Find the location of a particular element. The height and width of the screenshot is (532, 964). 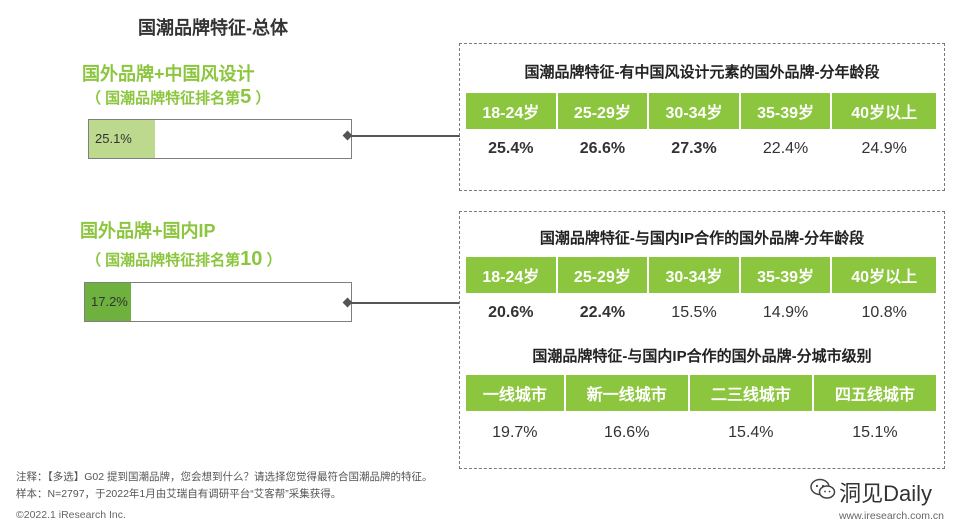

value-cell: 15.5% is located at coordinates (694, 312).